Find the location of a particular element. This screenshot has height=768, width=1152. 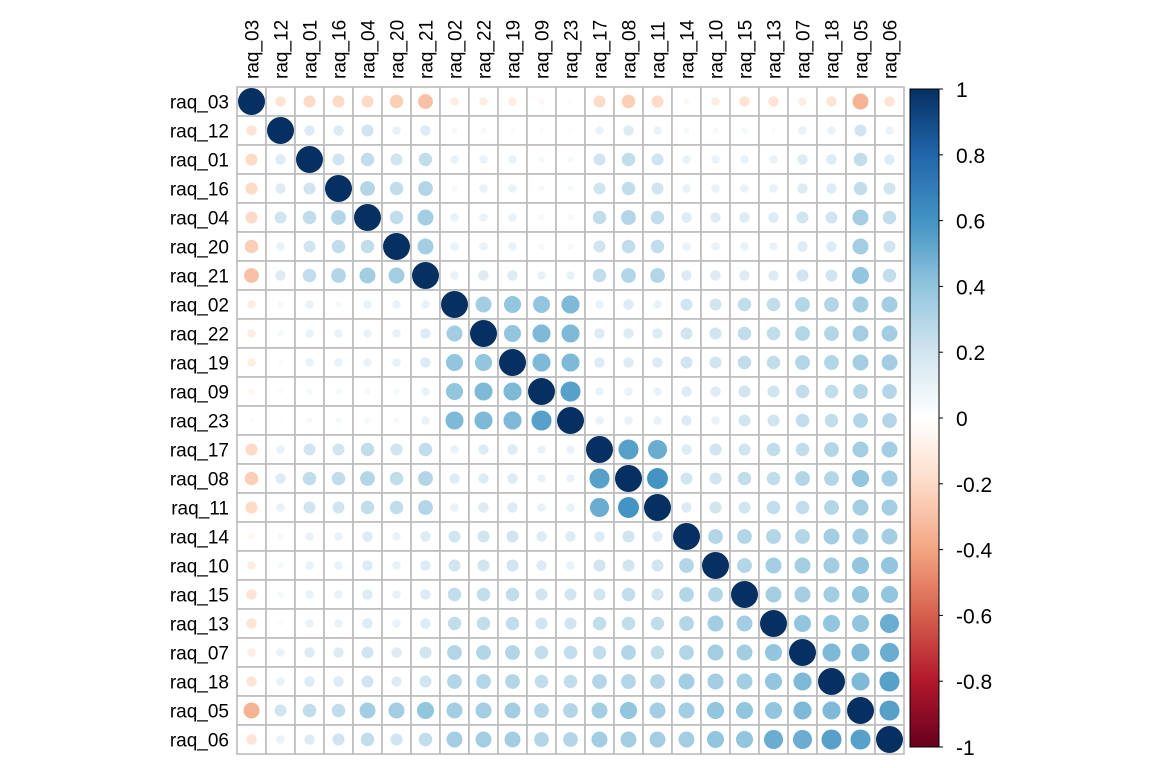

colorbar-gradient is located at coordinates (924, 418).